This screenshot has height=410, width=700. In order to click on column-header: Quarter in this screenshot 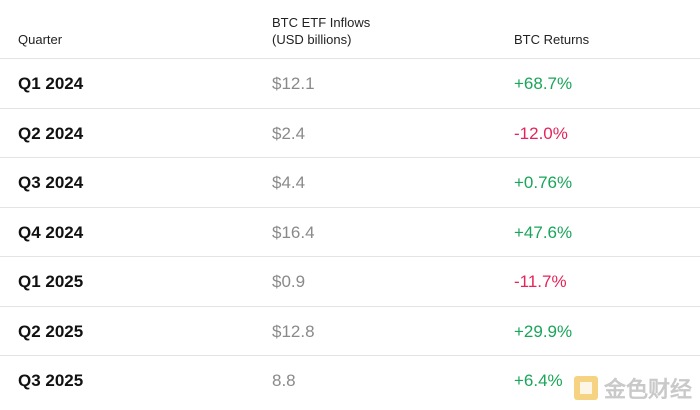, I will do `click(40, 39)`.